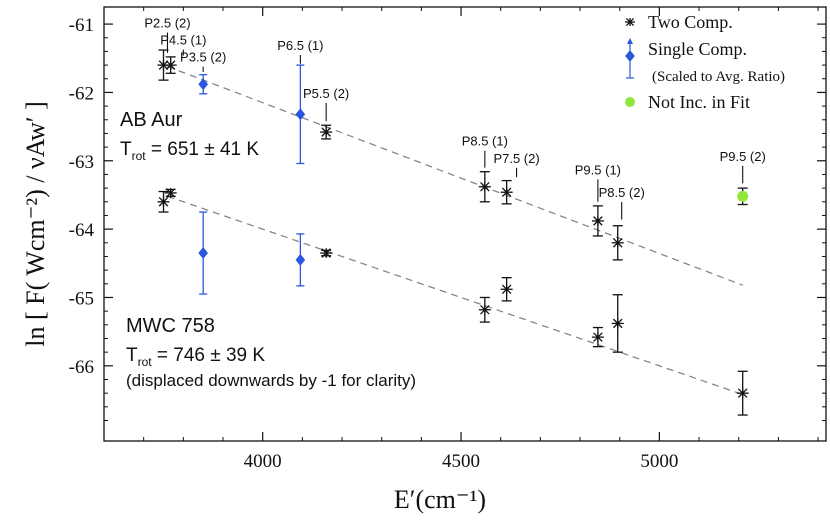 Image resolution: width=830 pixels, height=524 pixels. I want to click on group-label-mwc-758: MWC 758, so click(170, 326).